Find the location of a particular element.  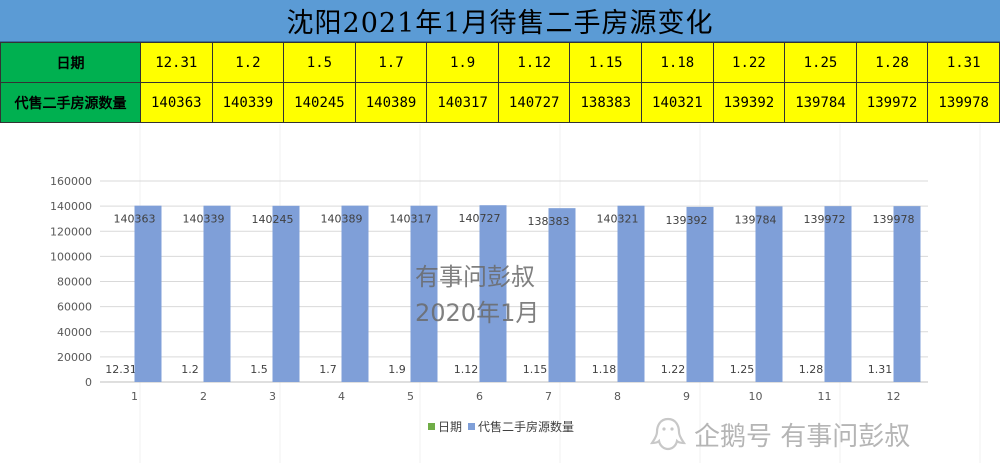

count-cell: 140339 is located at coordinates (248, 102).